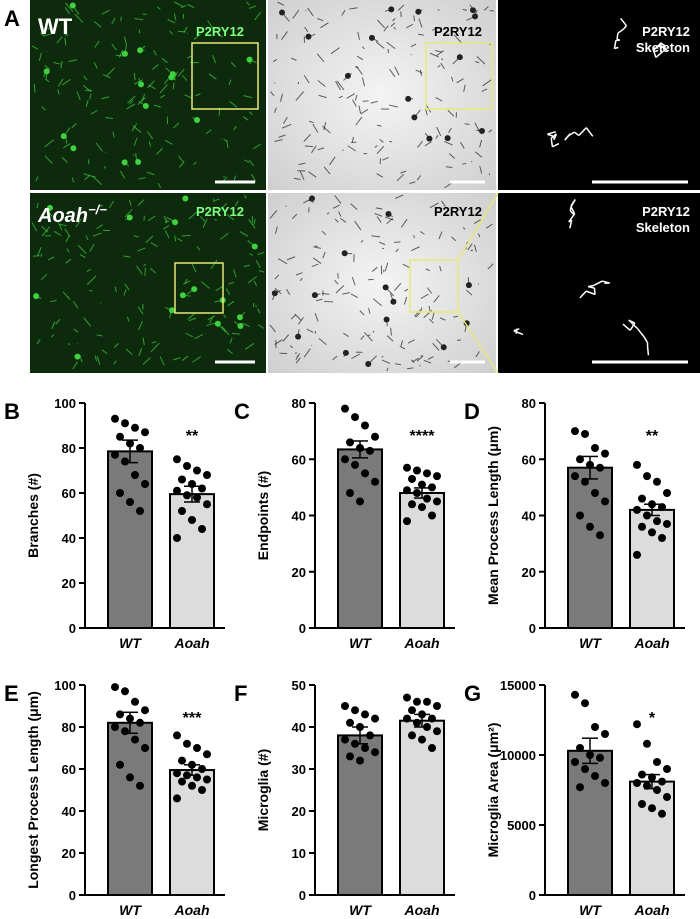  Describe the element at coordinates (240, 693) in the screenshot. I see `panel-letter: F` at that location.